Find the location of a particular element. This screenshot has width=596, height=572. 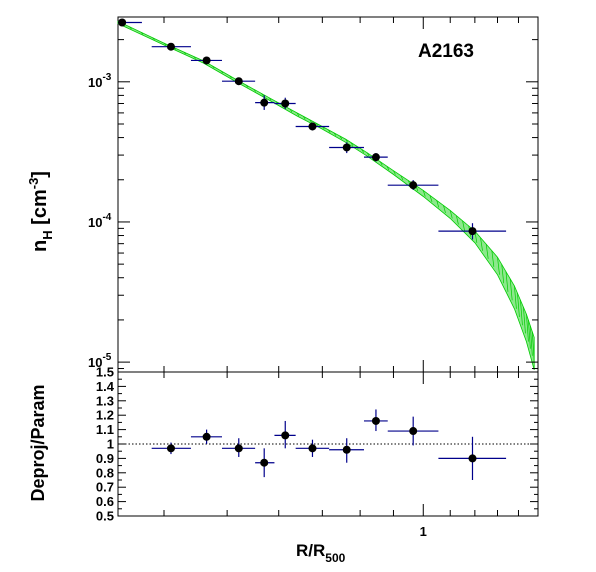

y-tick-label: 0.5 is located at coordinates (105, 516).